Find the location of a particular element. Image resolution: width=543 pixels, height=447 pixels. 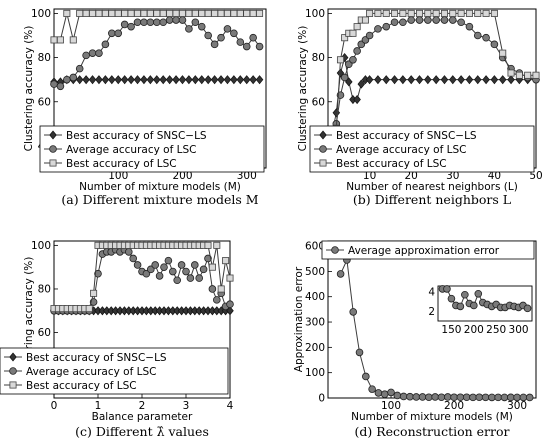

legend-label: Average accuracy of LSC is located at coordinates (401, 150).